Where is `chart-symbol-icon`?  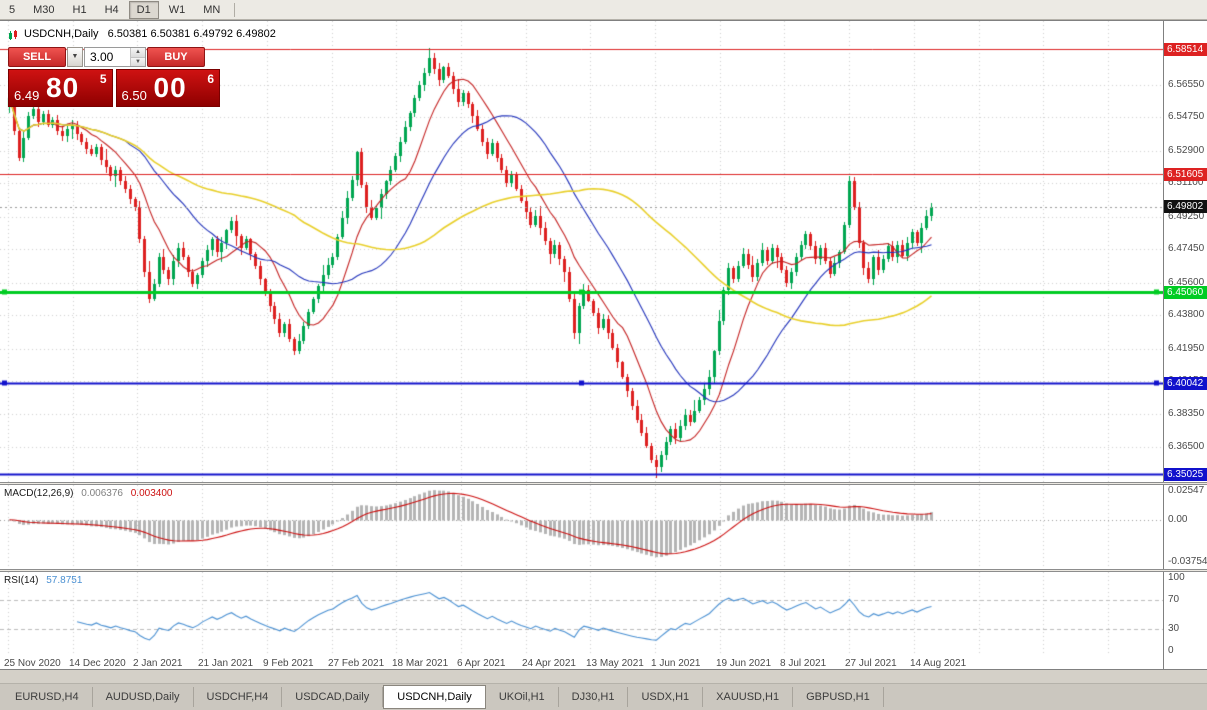 chart-symbol-icon is located at coordinates (13, 35).